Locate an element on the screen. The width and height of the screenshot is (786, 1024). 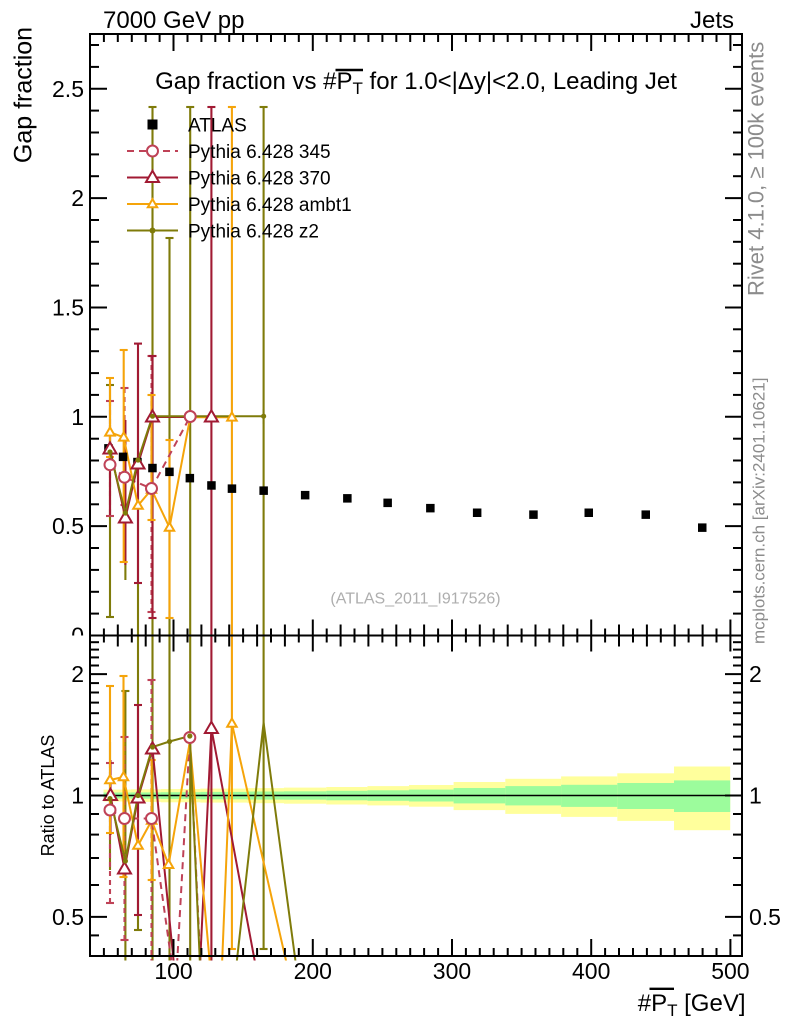
svg-text: 500 is located at coordinates (730, 971).